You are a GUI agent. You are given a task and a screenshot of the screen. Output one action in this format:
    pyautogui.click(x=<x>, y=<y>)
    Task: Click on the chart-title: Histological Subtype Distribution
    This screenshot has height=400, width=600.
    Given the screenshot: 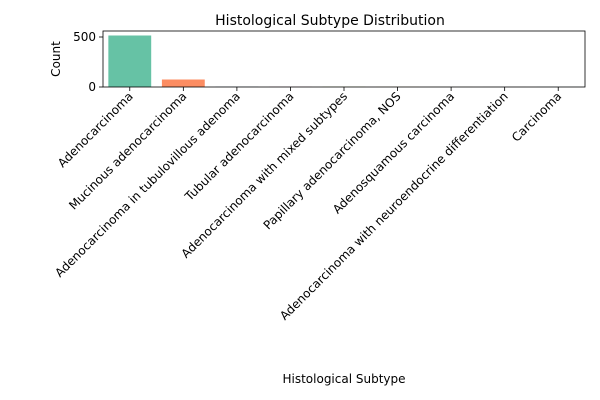 What is the action you would take?
    pyautogui.click(x=330, y=21)
    